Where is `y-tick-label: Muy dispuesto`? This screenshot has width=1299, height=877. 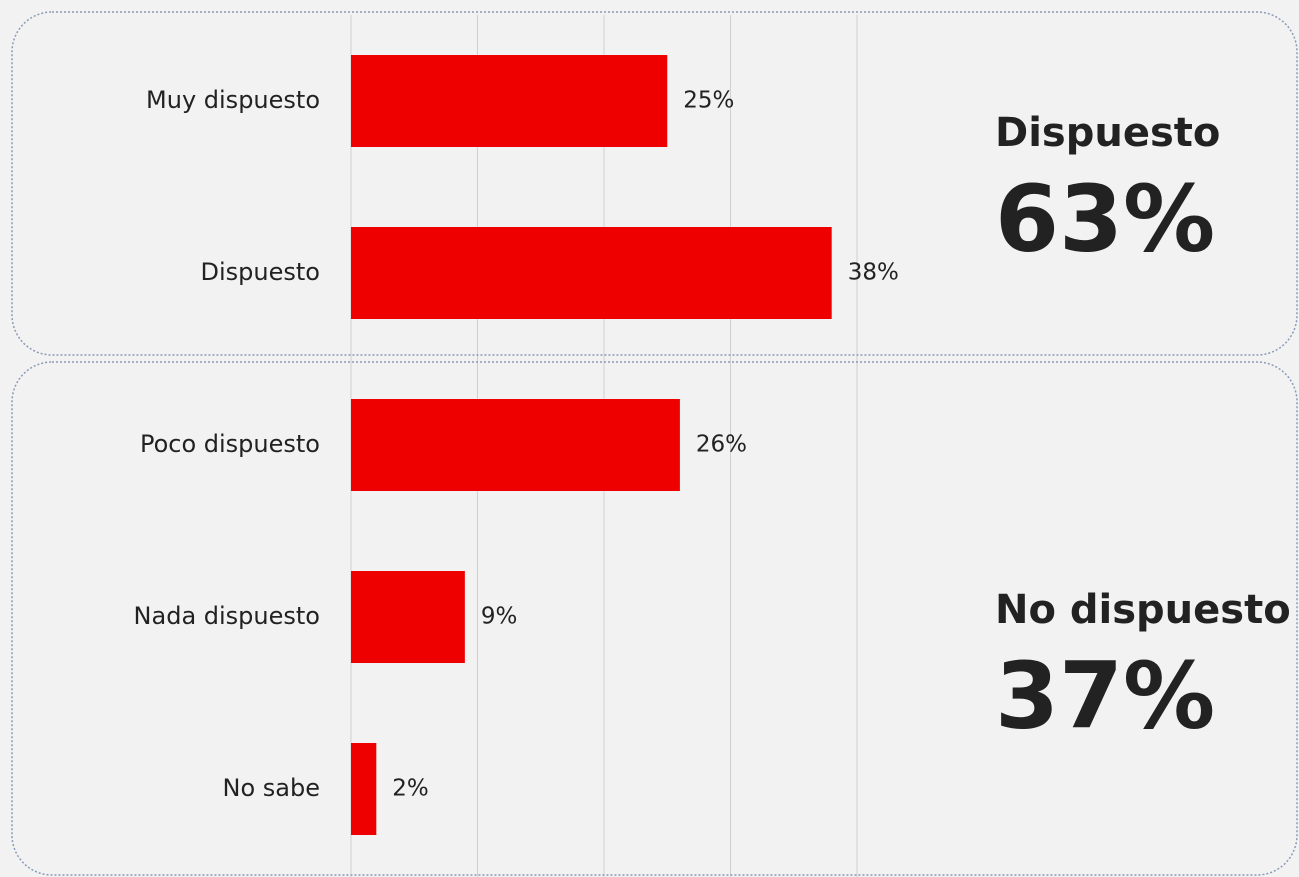
y-tick-label: Muy dispuesto is located at coordinates (233, 100).